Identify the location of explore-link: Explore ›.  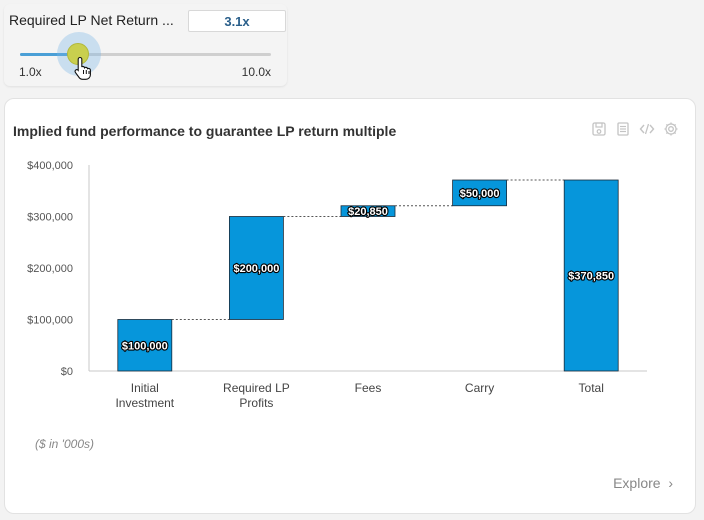
(643, 483).